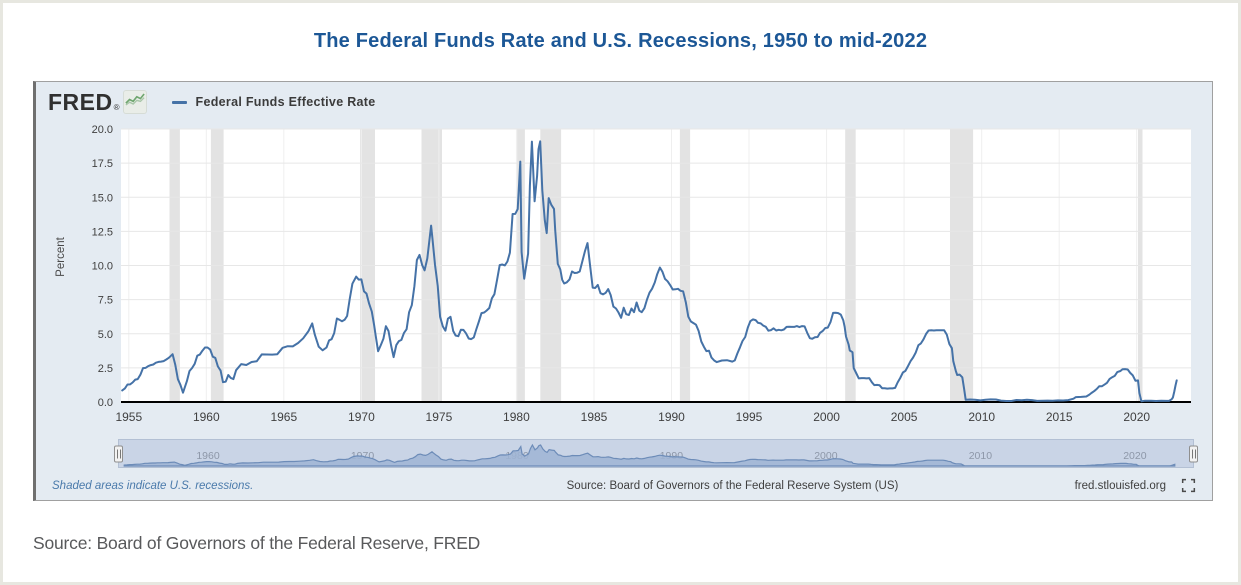 Image resolution: width=1241 pixels, height=585 pixels. I want to click on svg-text: 1955, so click(128, 417).